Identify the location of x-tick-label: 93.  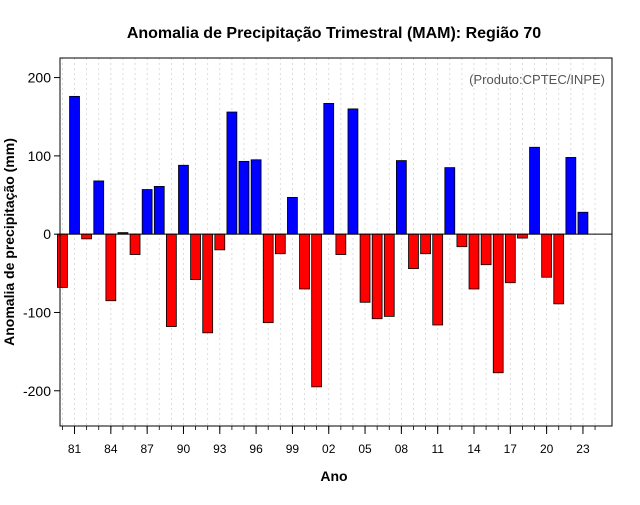
(220, 449).